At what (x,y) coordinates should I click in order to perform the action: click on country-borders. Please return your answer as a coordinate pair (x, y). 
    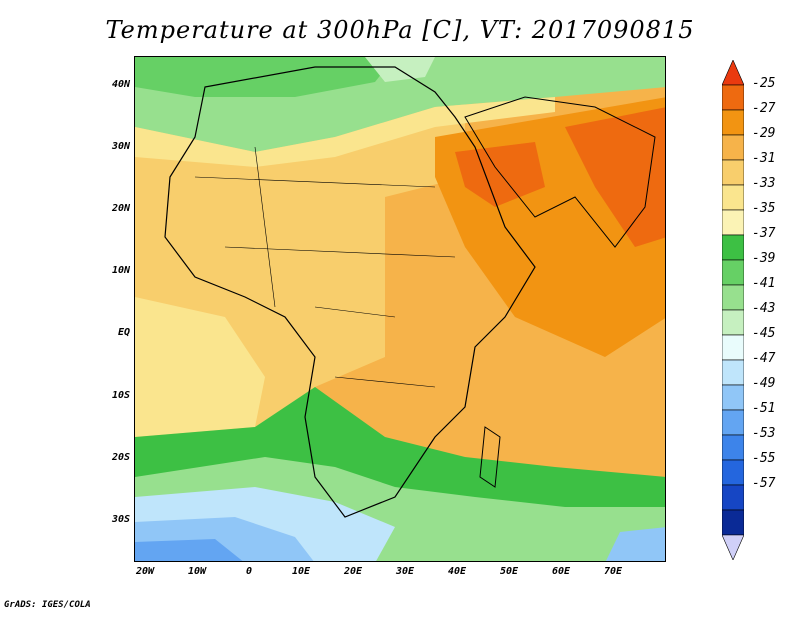
    Looking at the image, I should click on (325, 267).